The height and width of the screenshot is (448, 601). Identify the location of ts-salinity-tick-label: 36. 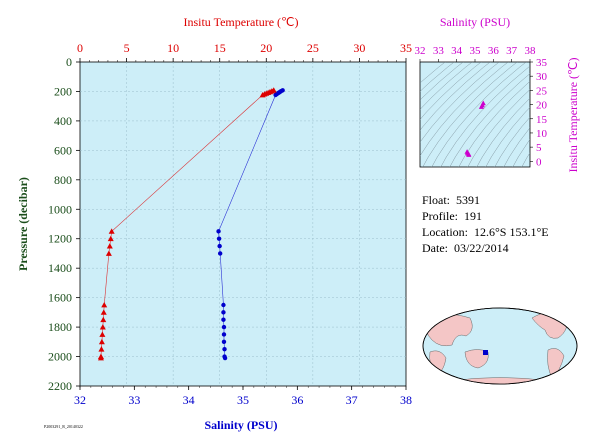
(494, 51).